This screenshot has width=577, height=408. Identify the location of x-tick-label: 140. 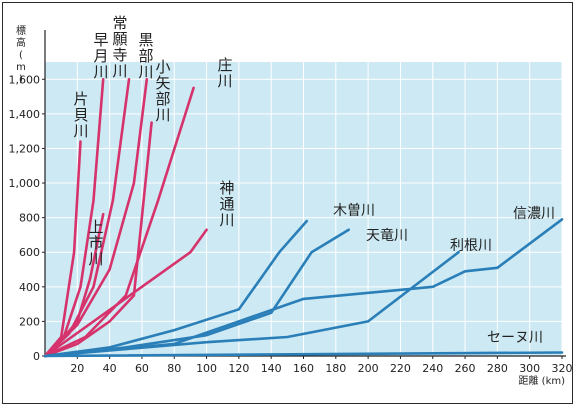
(271, 368).